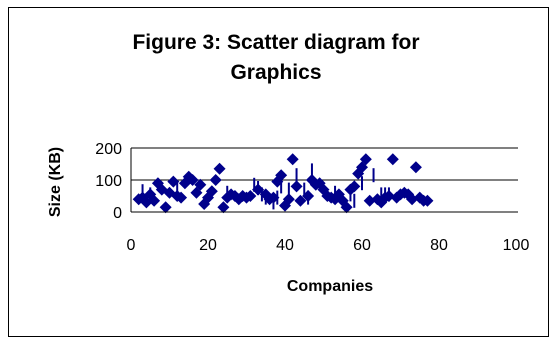  I want to click on x-tick-label: 100, so click(516, 245).